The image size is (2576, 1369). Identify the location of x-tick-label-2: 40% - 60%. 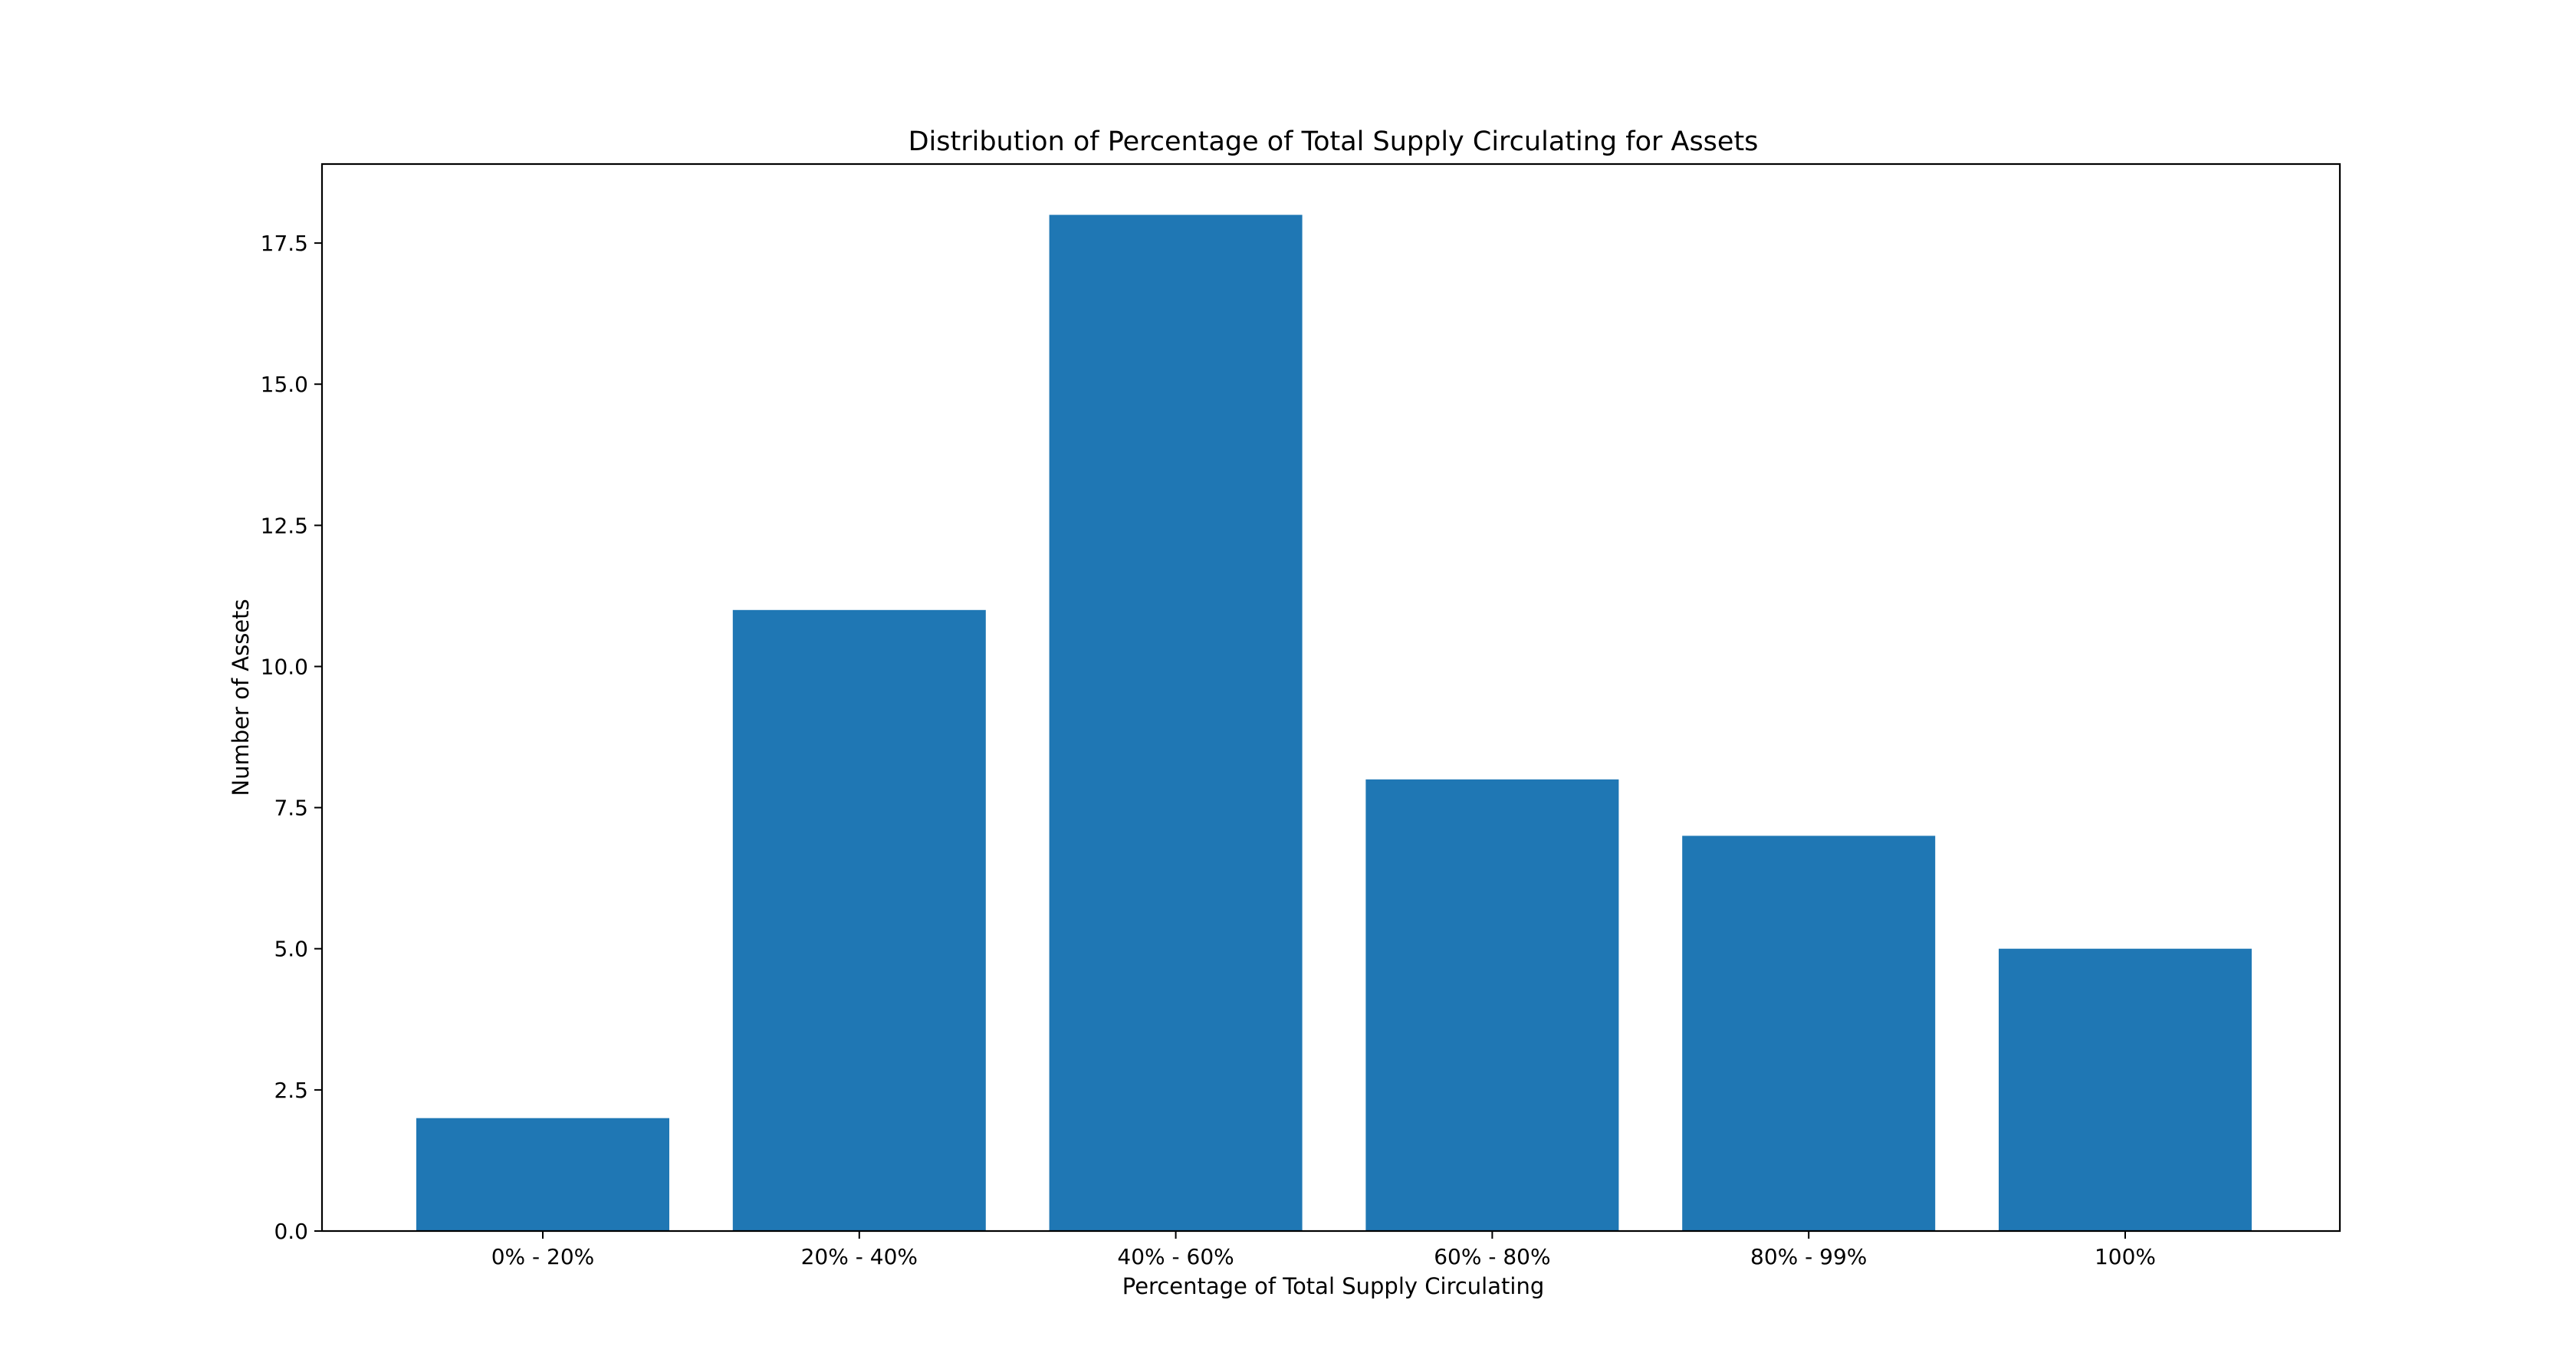
(1176, 1256).